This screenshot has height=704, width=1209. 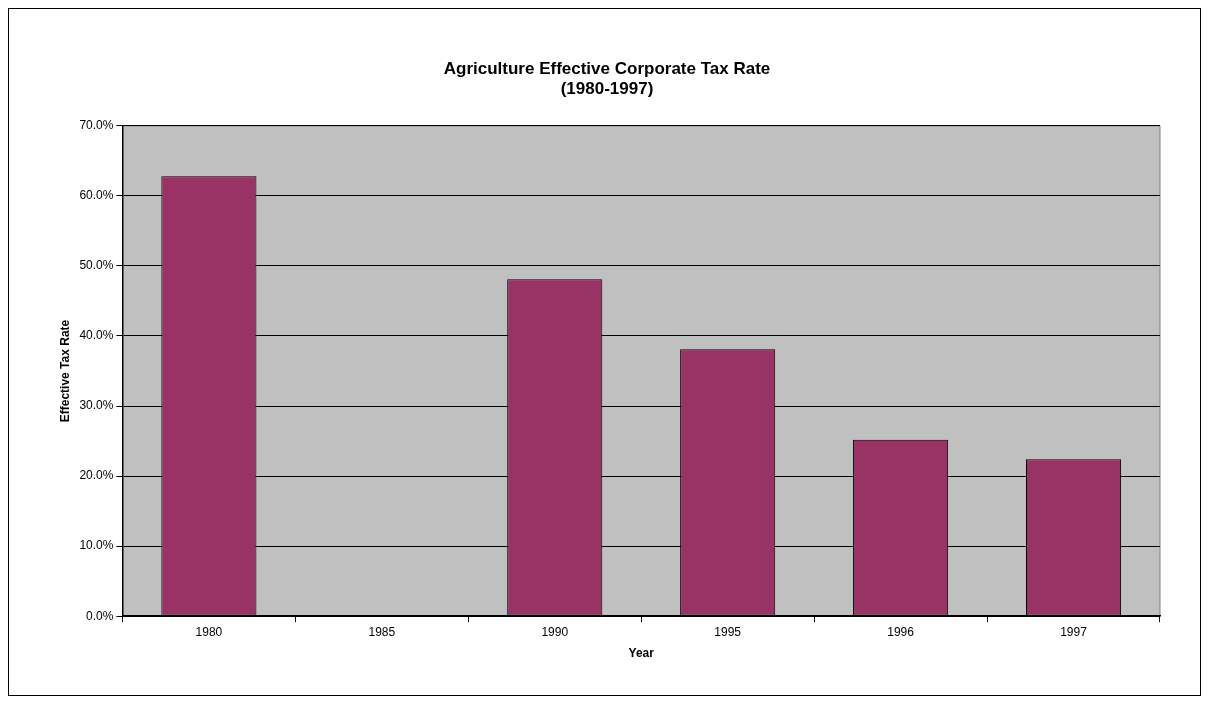 What do you see at coordinates (1074, 631) in the screenshot?
I see `x-tick-label: 1997` at bounding box center [1074, 631].